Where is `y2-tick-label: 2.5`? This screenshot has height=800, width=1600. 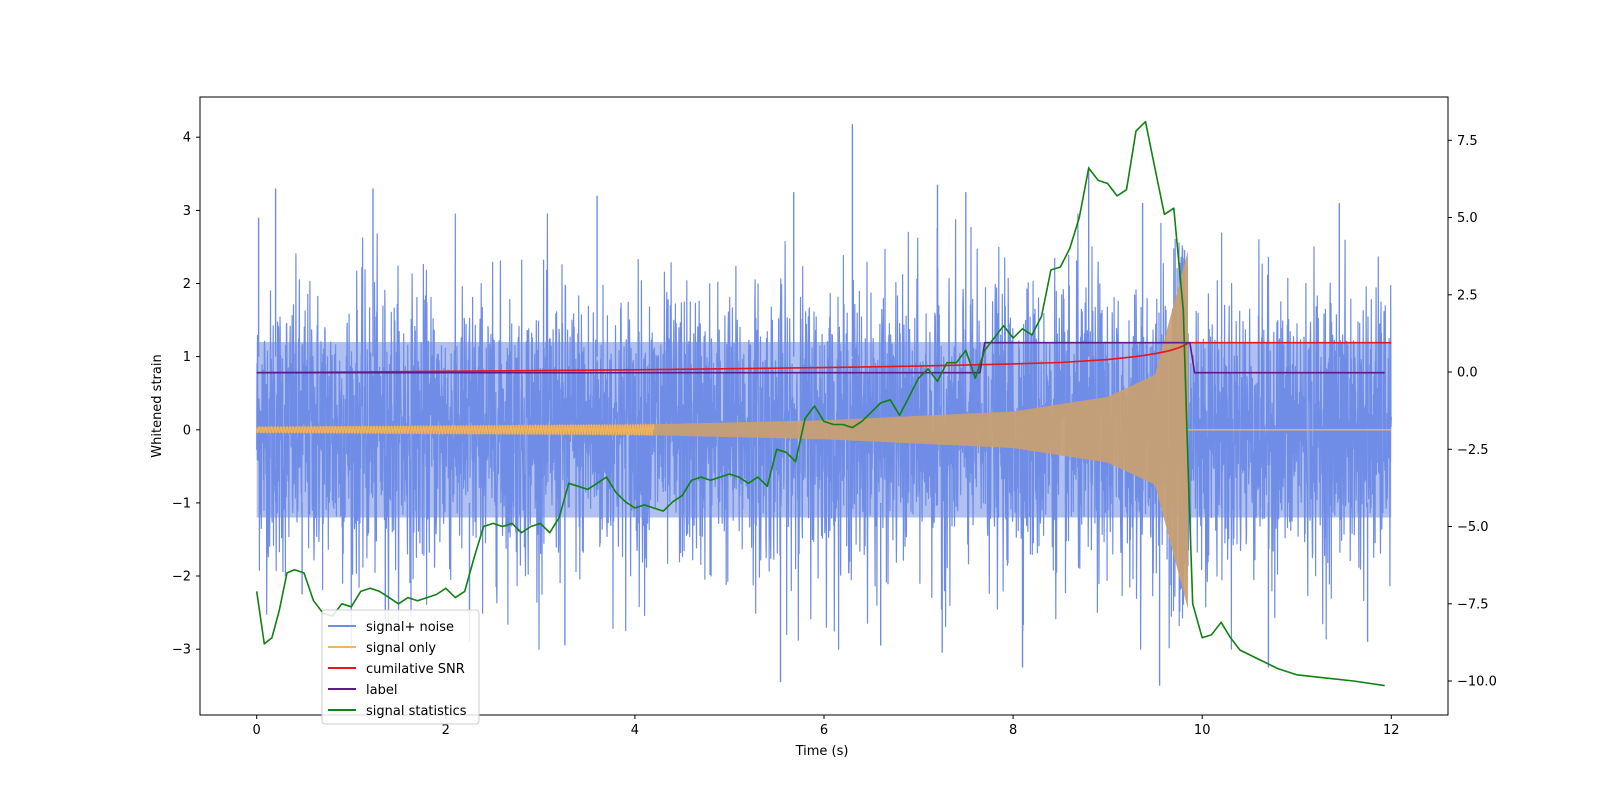 y2-tick-label: 2.5 is located at coordinates (1467, 295).